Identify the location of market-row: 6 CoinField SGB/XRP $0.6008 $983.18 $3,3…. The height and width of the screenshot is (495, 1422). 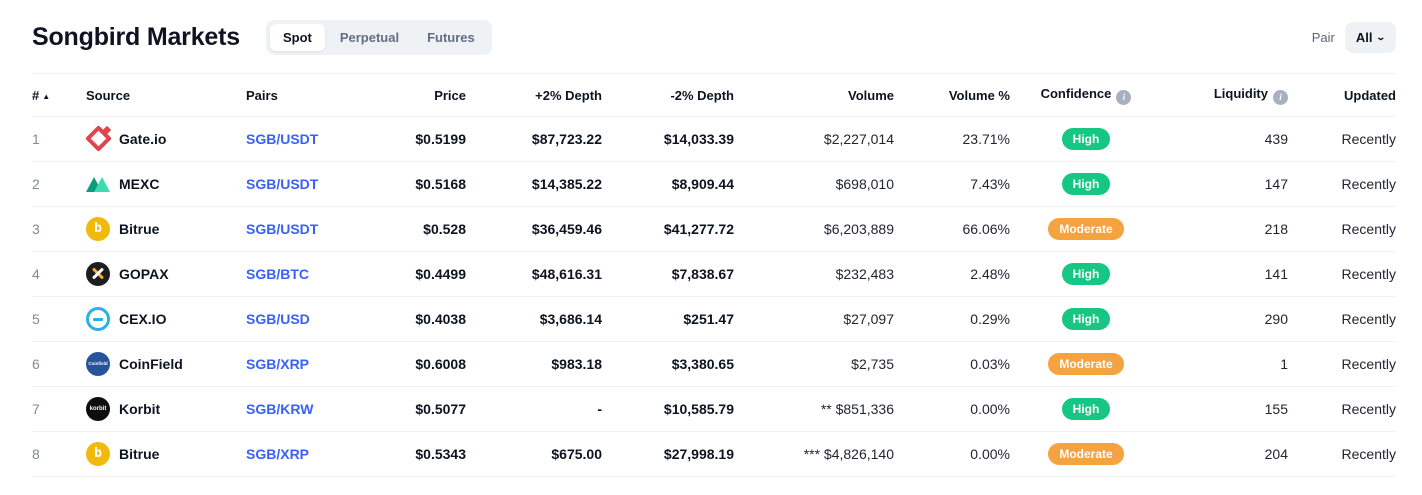
(714, 364).